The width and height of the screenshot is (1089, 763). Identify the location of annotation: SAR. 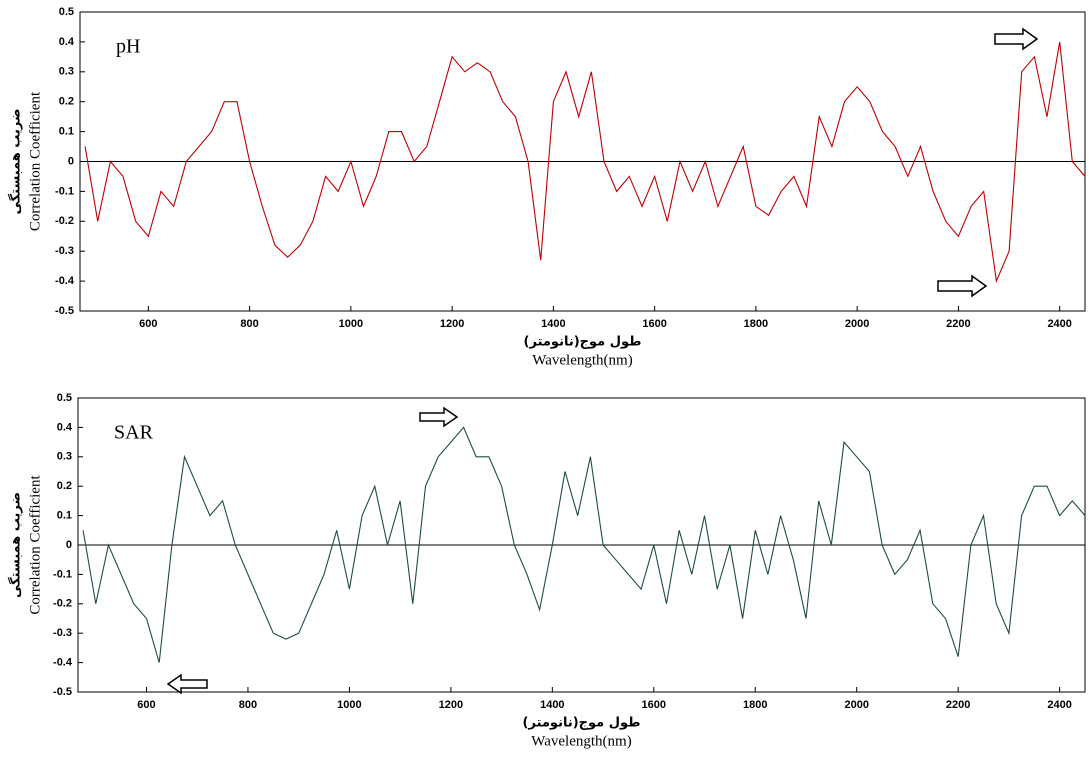
(134, 433).